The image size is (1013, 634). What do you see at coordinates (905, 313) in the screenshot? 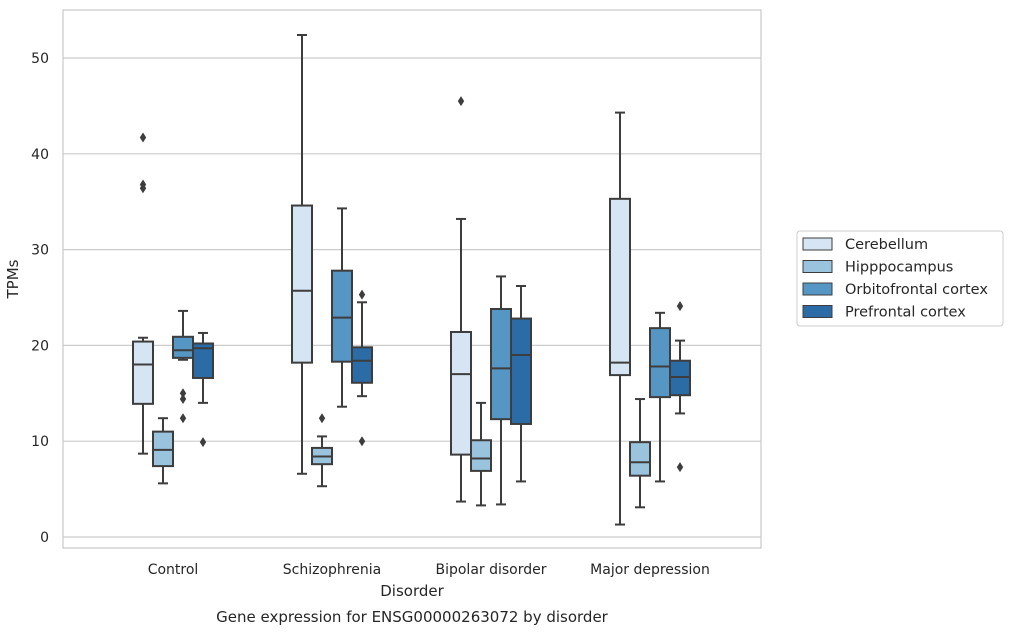
I see `legend-label: Prefrontal cortex` at bounding box center [905, 313].